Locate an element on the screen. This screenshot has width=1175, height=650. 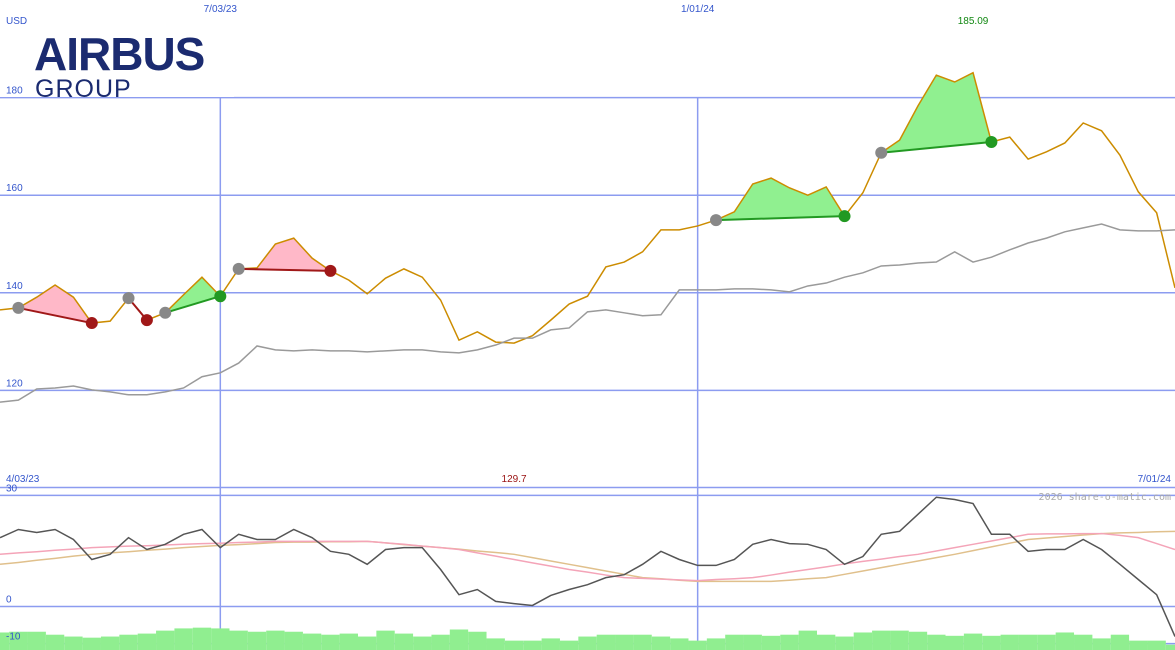
y-tick-label: 120 is located at coordinates (14, 383).